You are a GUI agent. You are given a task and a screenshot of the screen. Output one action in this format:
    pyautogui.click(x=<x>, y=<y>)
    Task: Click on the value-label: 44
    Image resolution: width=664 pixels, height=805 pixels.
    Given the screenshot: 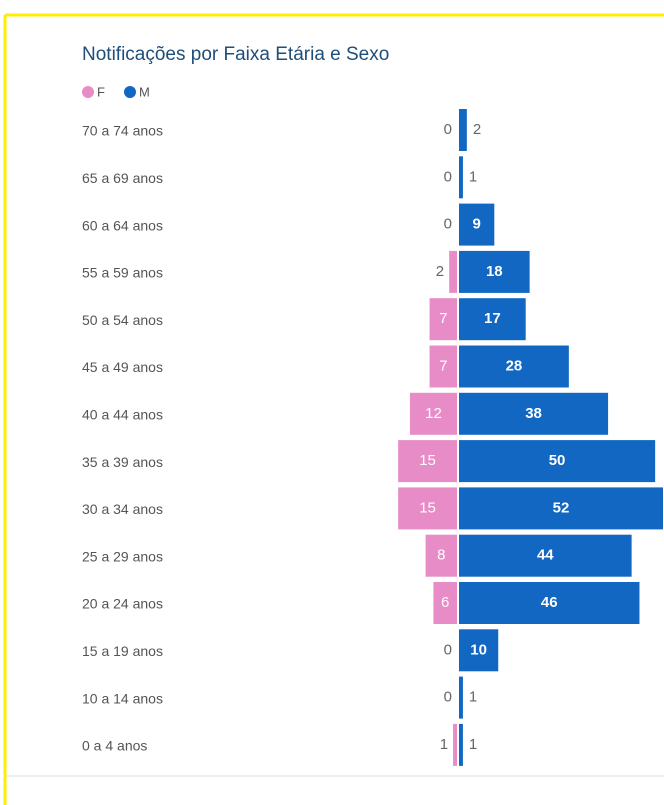 What is the action you would take?
    pyautogui.click(x=545, y=555)
    